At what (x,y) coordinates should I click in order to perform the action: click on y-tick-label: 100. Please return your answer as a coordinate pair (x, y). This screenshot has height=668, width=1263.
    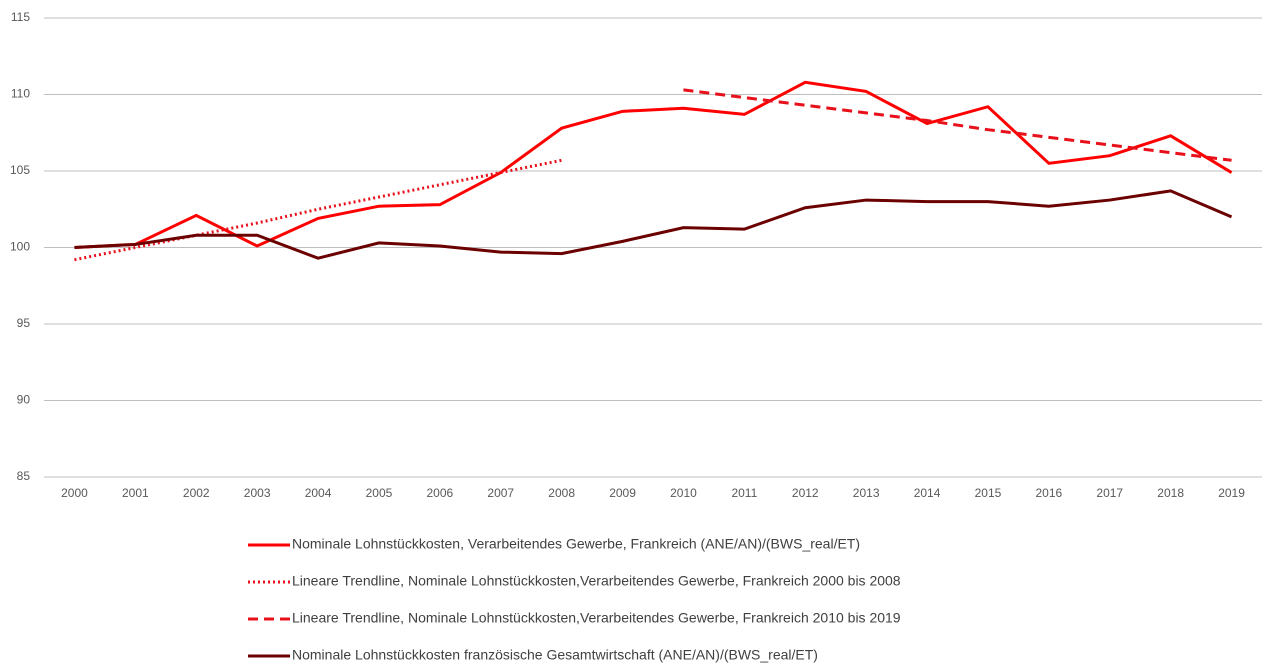
    Looking at the image, I should click on (20, 247).